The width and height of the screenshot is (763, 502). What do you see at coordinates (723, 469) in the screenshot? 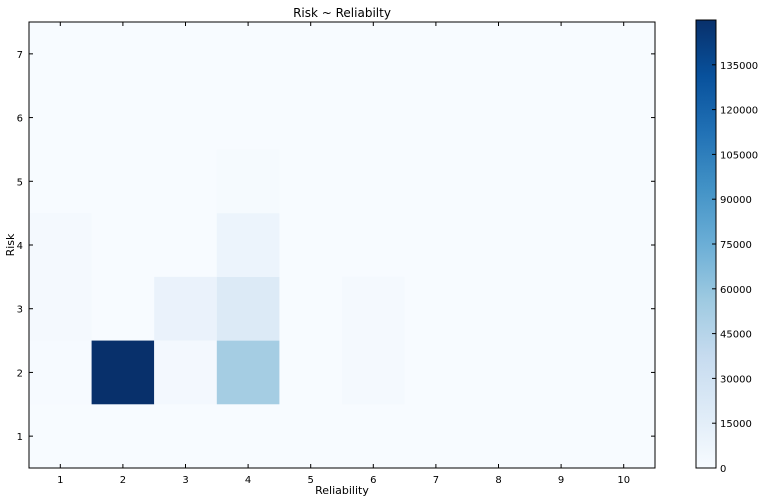
I see `colorbar-tick-label: 0` at bounding box center [723, 469].